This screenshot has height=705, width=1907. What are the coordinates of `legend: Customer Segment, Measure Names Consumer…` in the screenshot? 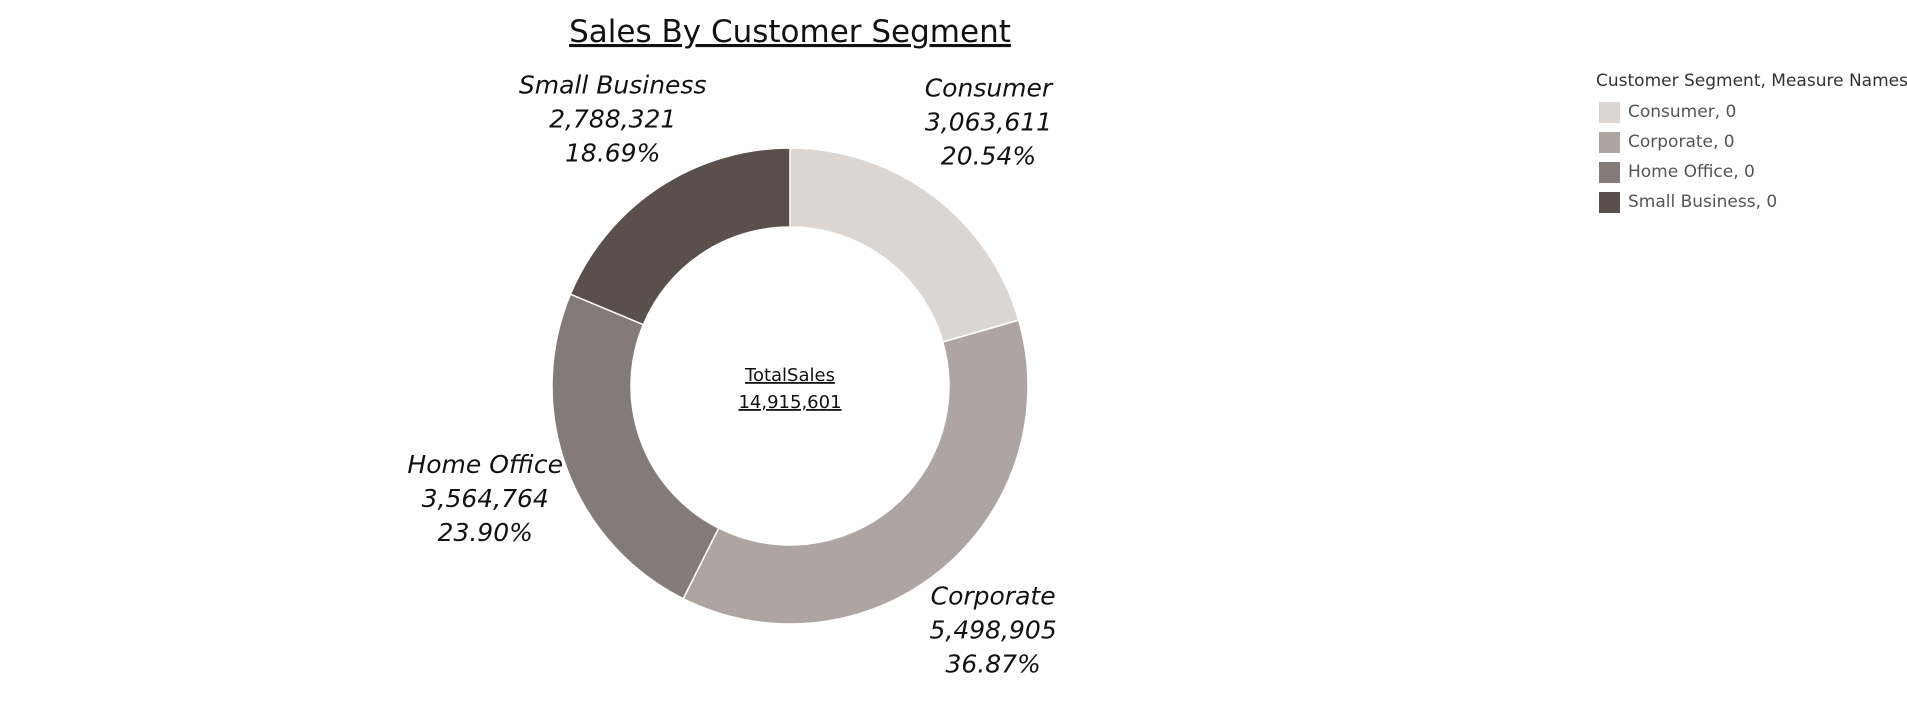 It's located at (1751, 144).